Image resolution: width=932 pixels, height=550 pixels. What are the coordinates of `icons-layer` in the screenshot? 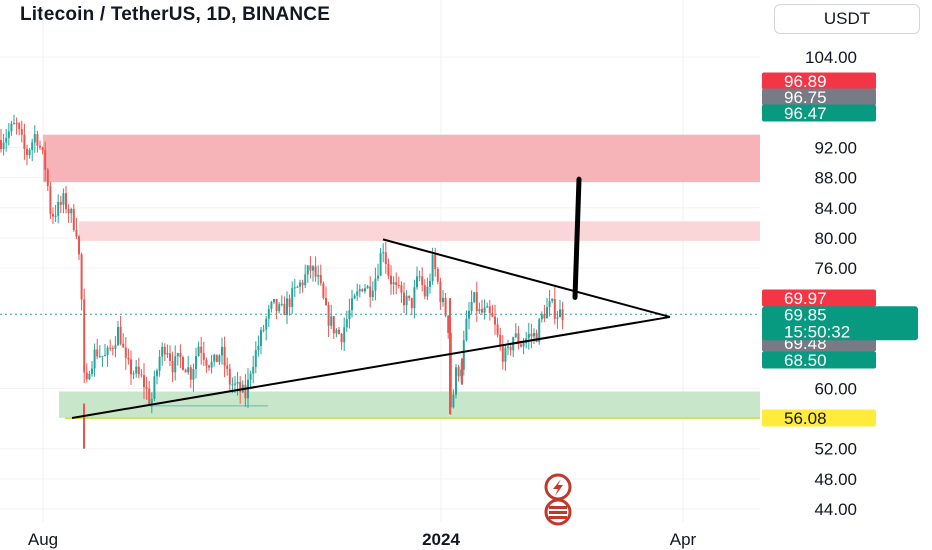 It's located at (558, 499).